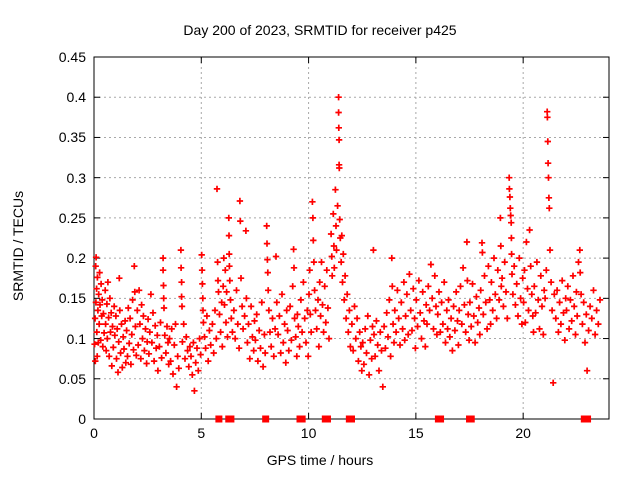 The width and height of the screenshot is (640, 480). Describe the element at coordinates (76, 258) in the screenshot. I see `y-tick-label: 0.2` at that location.